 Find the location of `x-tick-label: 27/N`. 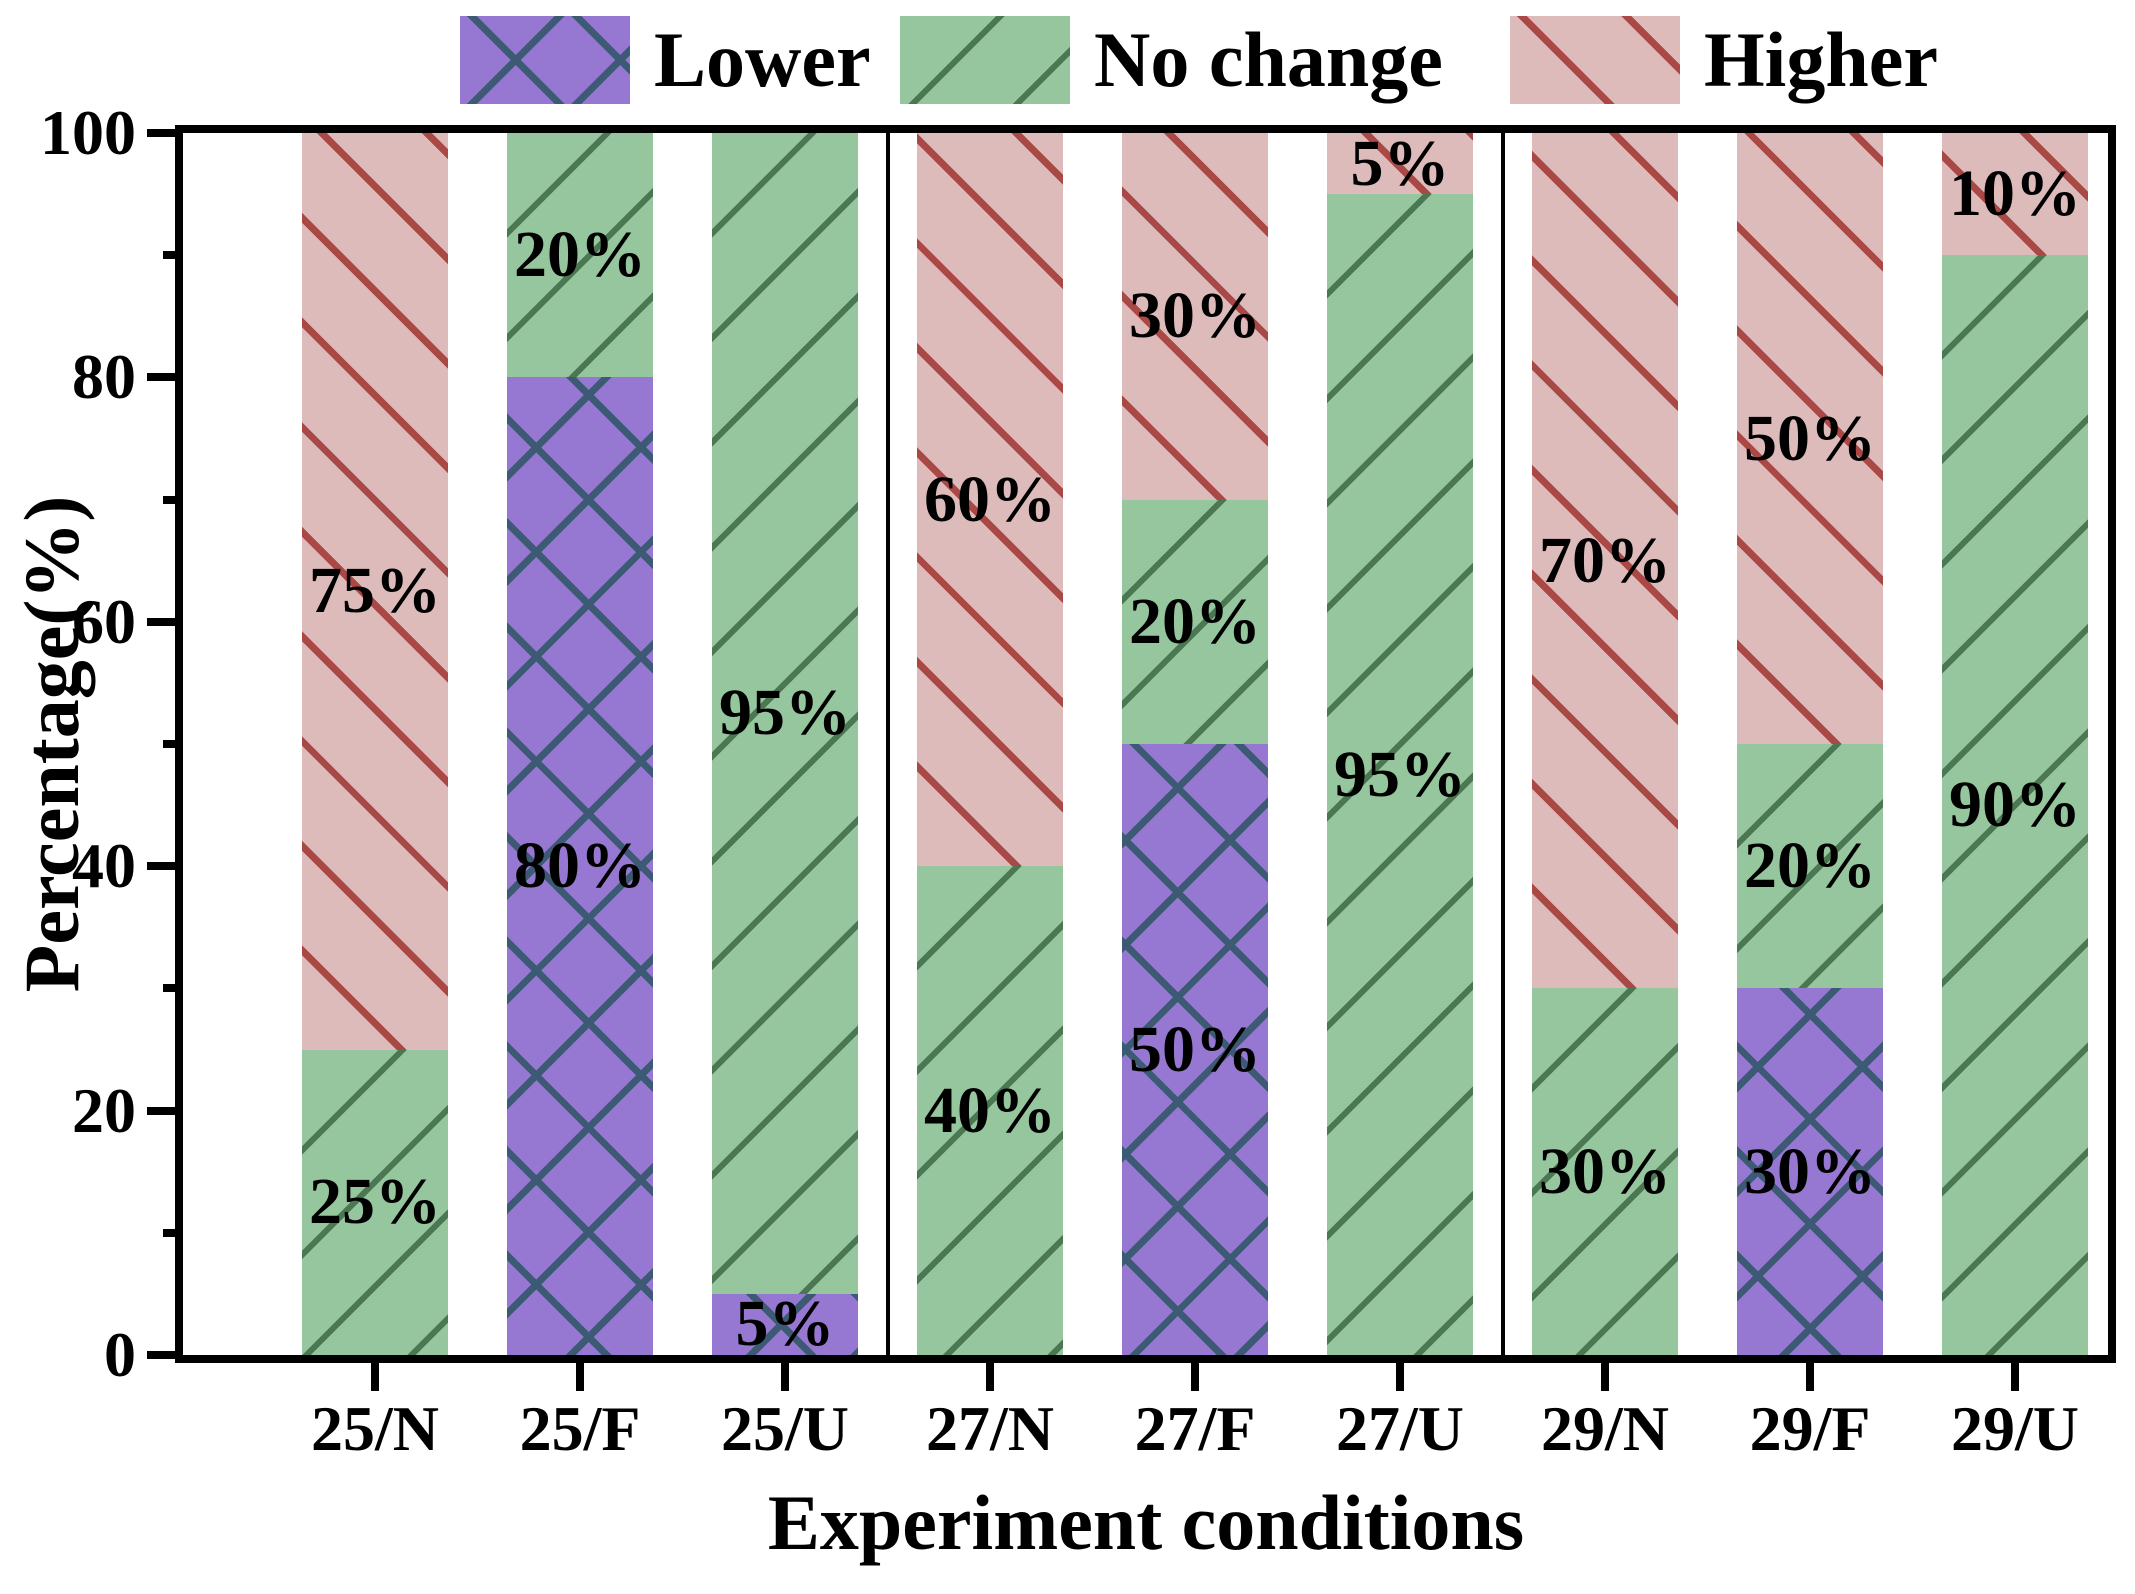

x-tick-label: 27/N is located at coordinates (990, 1428).